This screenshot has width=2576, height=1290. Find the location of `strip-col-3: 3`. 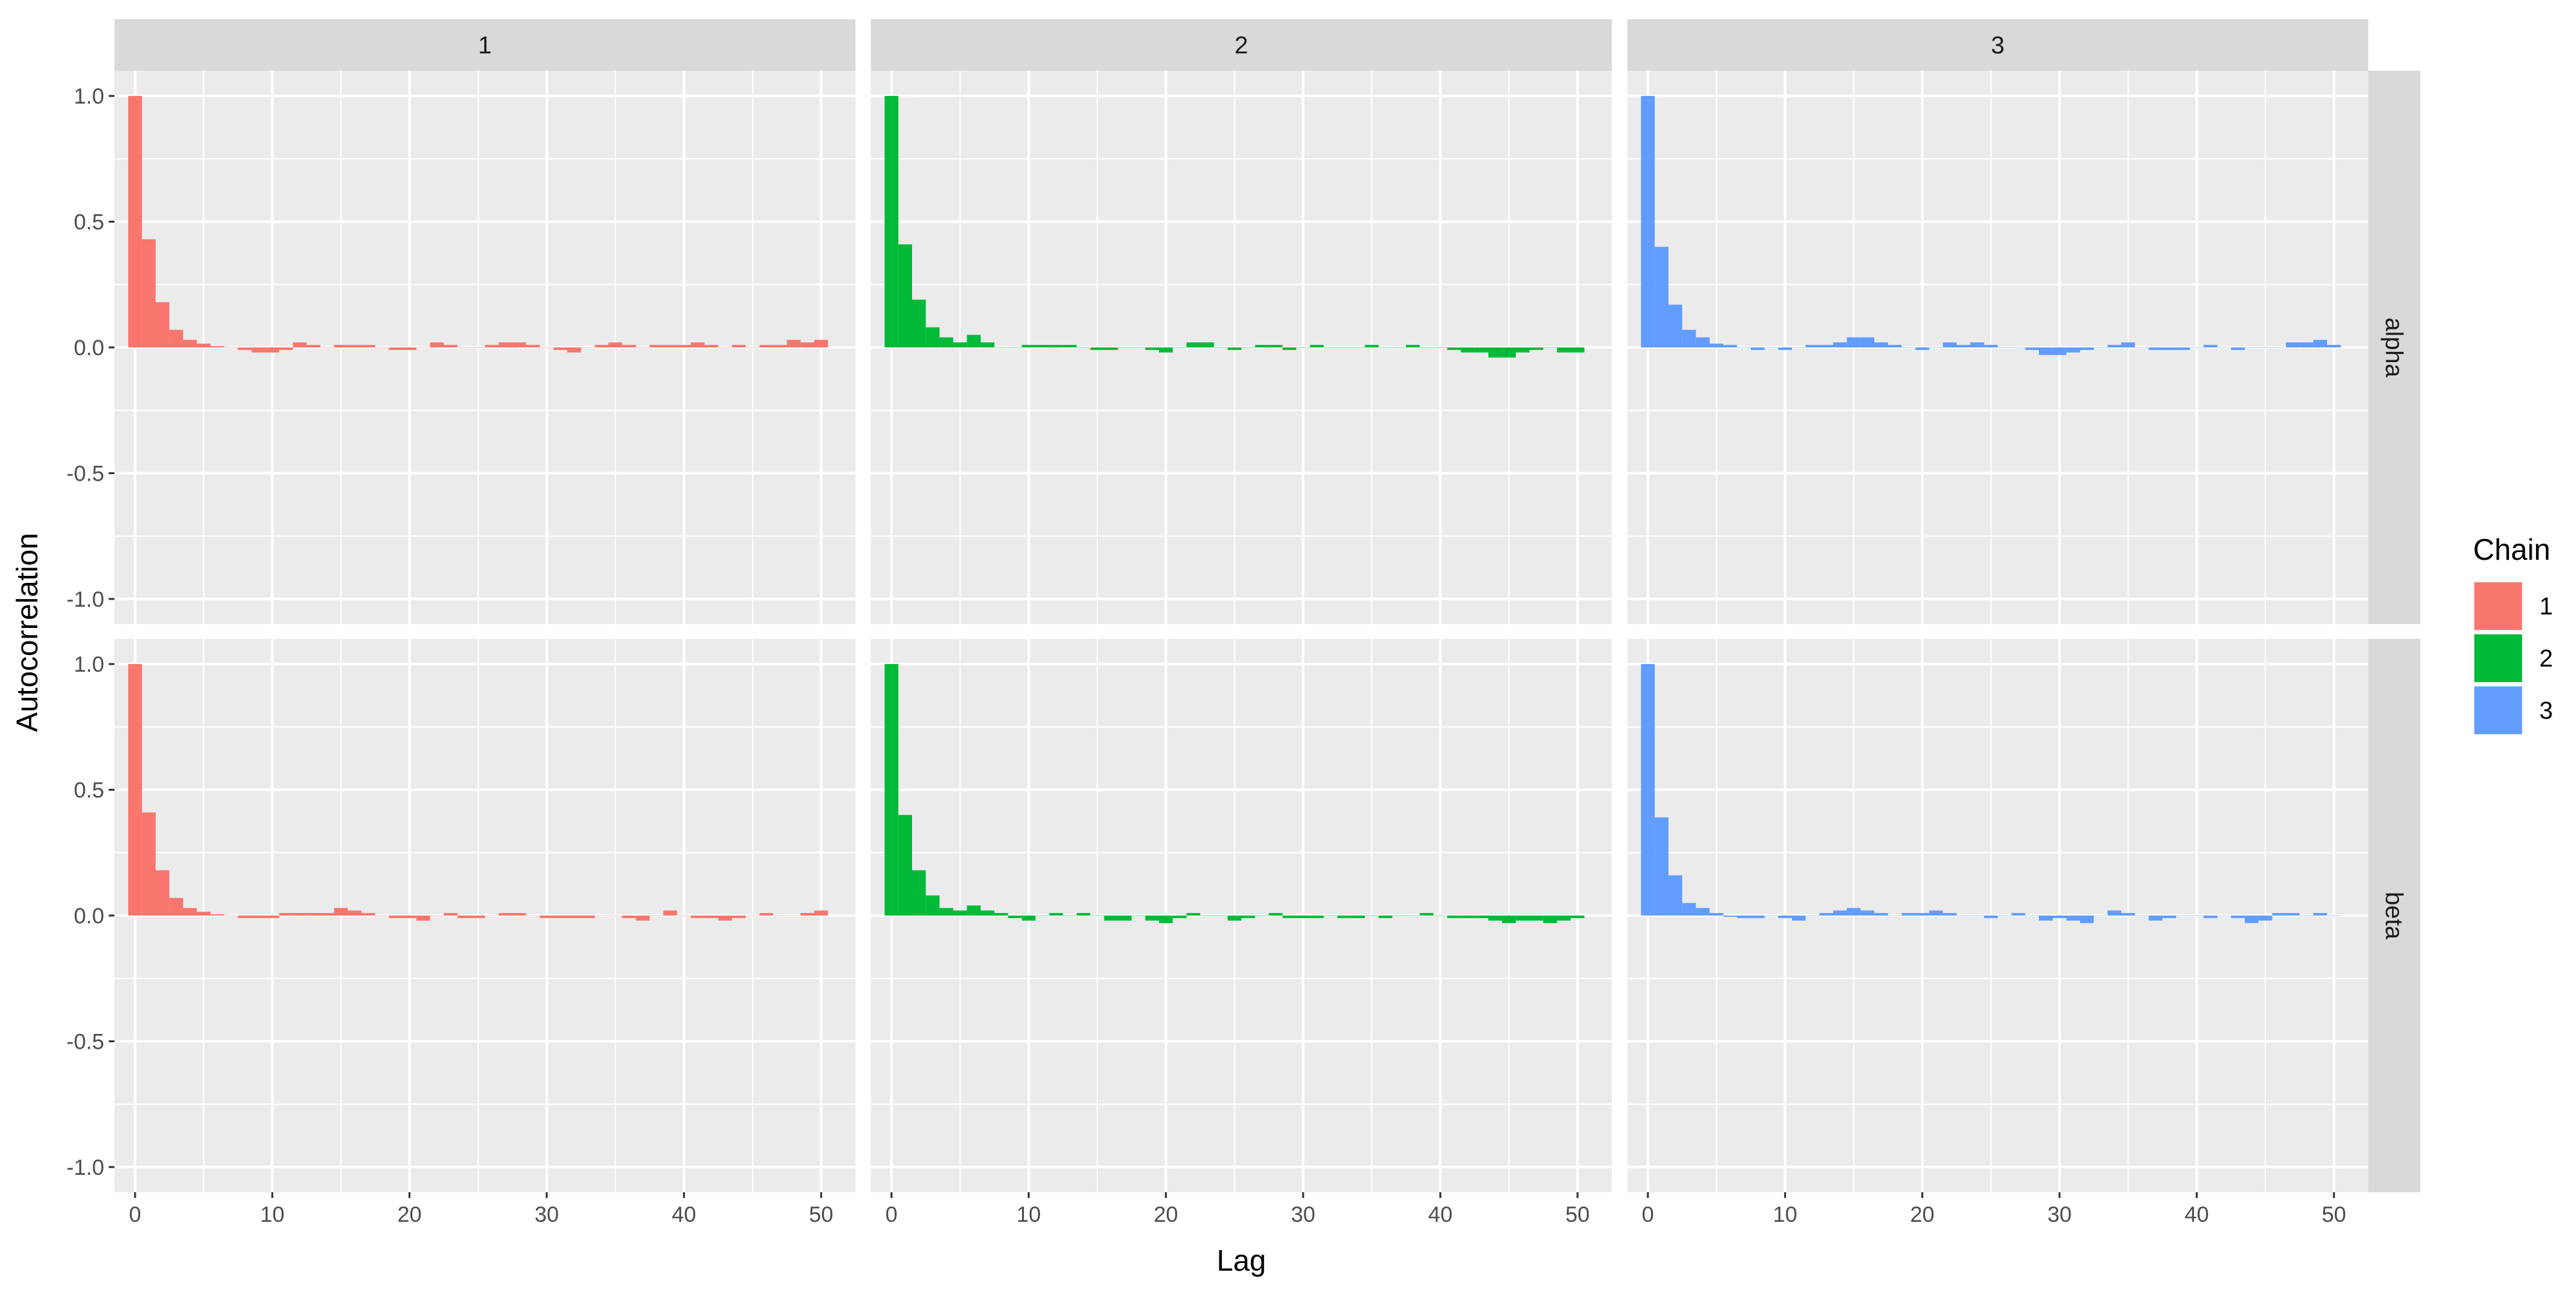

strip-col-3: 3 is located at coordinates (1997, 45).